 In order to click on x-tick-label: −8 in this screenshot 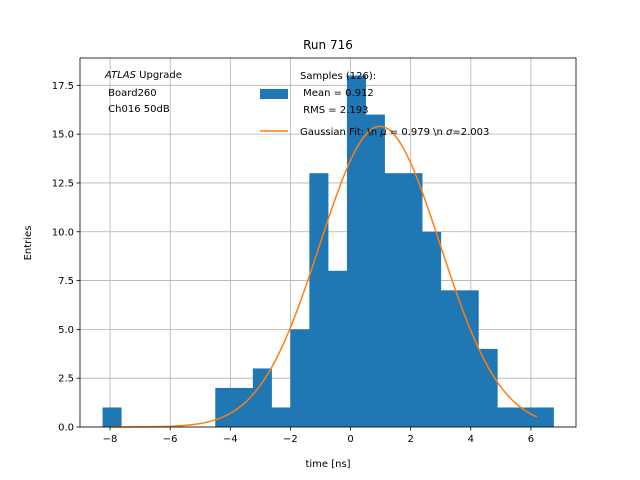, I will do `click(110, 439)`.